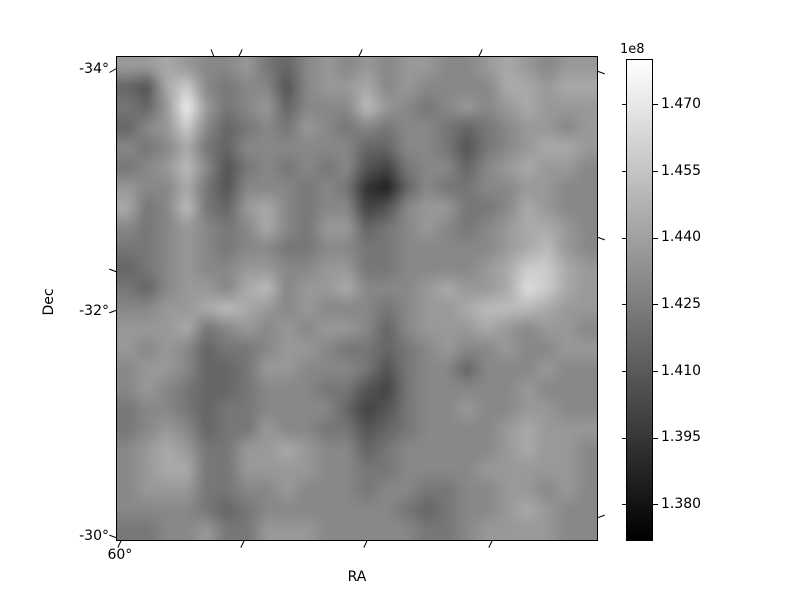 The width and height of the screenshot is (800, 600). I want to click on colorbar-gradient, so click(639, 300).